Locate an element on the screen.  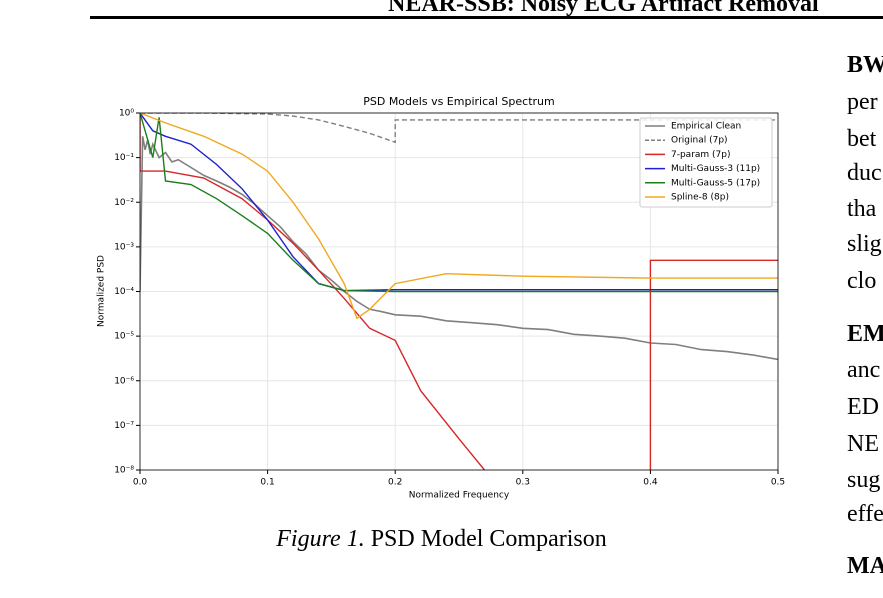
legend-label: Multi-Gauss-5 (17p) is located at coordinates (715, 183).